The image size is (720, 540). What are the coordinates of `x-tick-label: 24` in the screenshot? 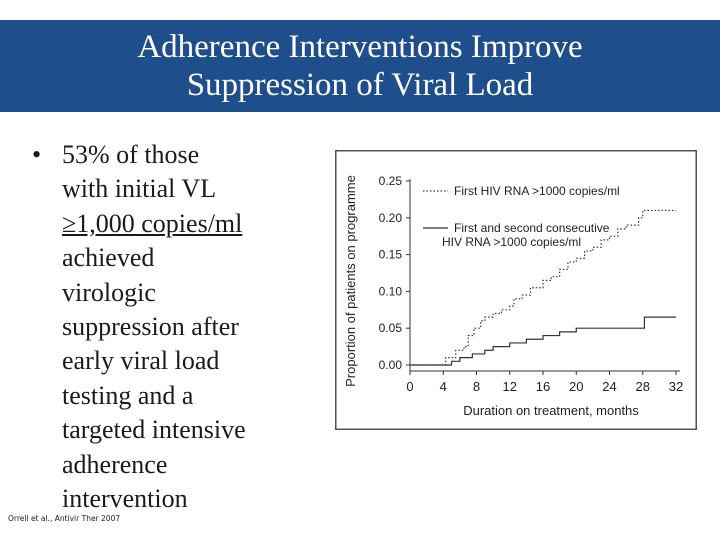 It's located at (609, 386).